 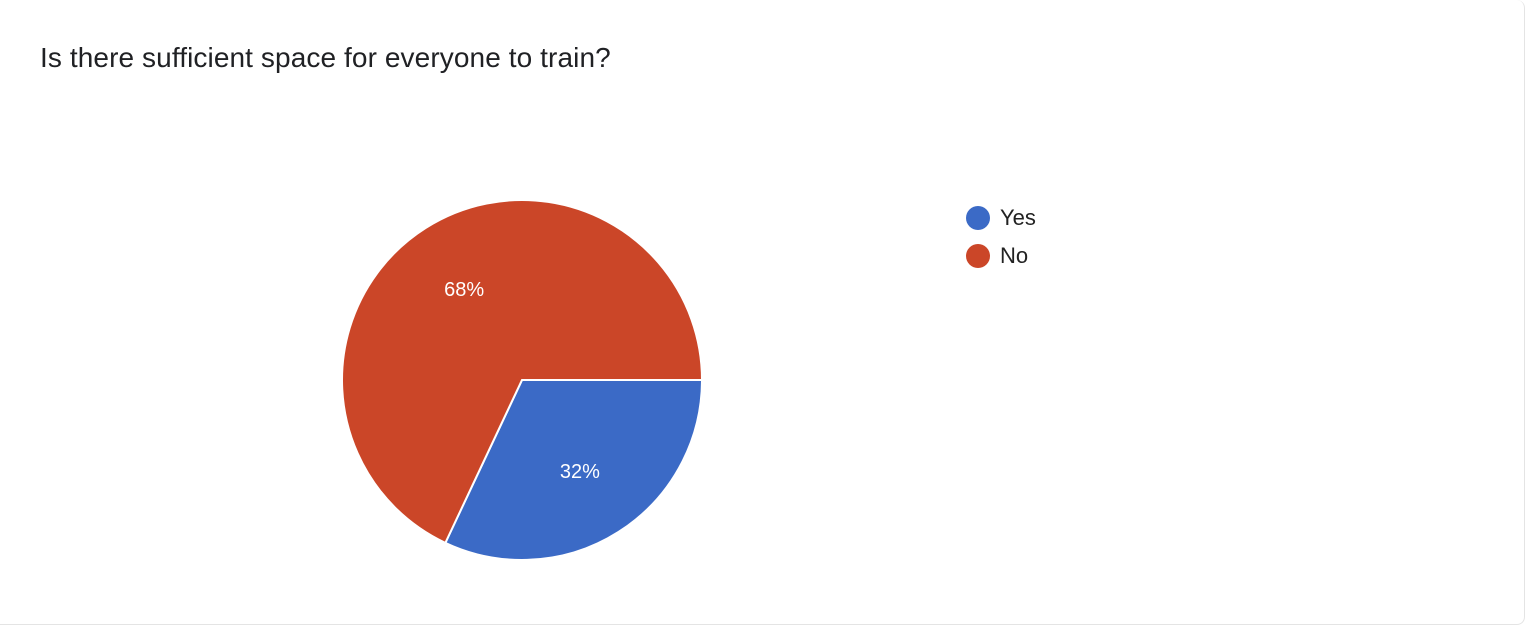 What do you see at coordinates (464, 290) in the screenshot?
I see `slice-label-no: 68%` at bounding box center [464, 290].